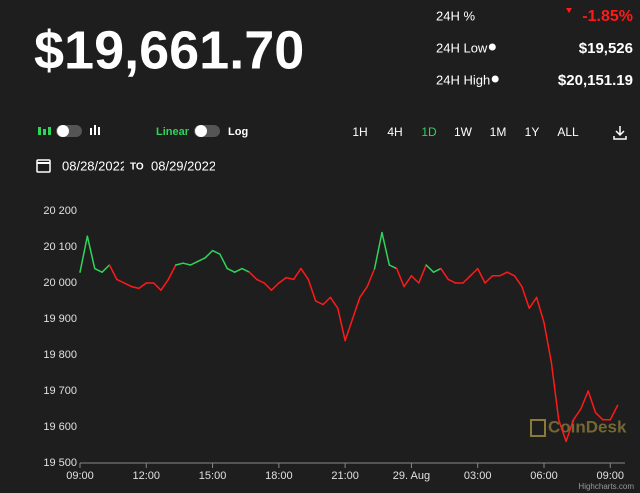 The height and width of the screenshot is (493, 640). I want to click on date-to-box: 08/29/2022, so click(183, 165).